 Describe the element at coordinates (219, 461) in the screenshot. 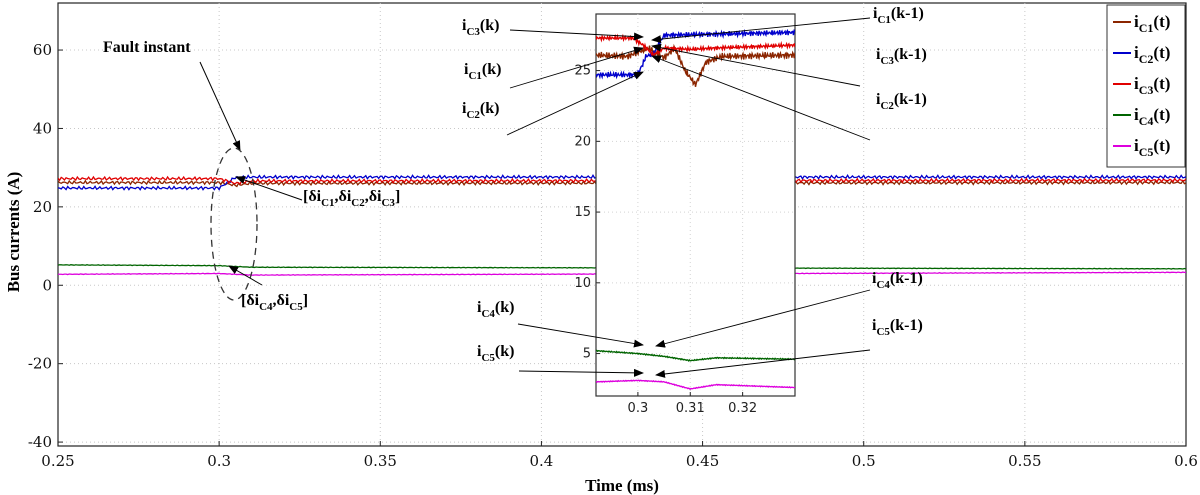

I see `x-tick-label: 0.3` at that location.